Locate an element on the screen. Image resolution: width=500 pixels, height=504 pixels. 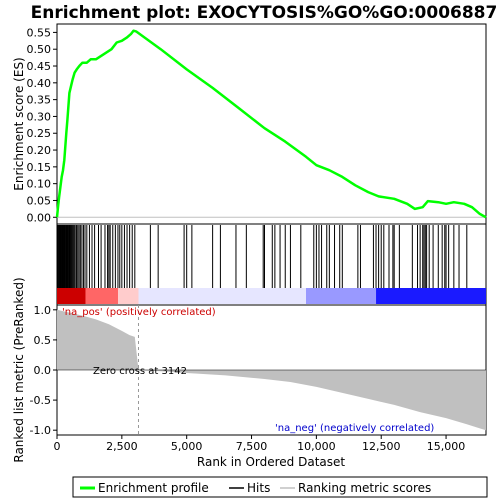
legend-enrichment-profile-label: Enrichment profile is located at coordinates (153, 488).